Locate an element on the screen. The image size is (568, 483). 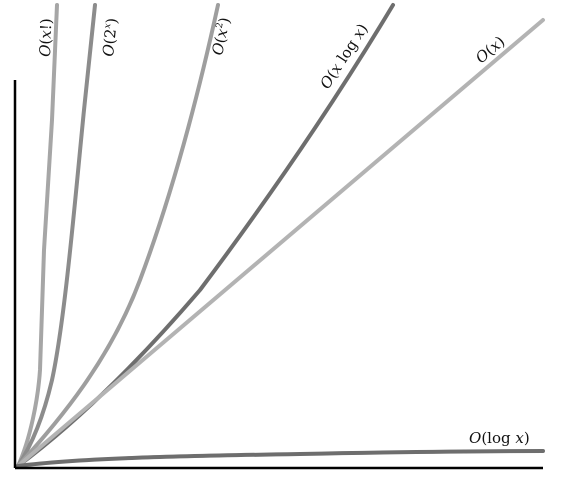
label-exponential: O(2x) is located at coordinates (110, 37).